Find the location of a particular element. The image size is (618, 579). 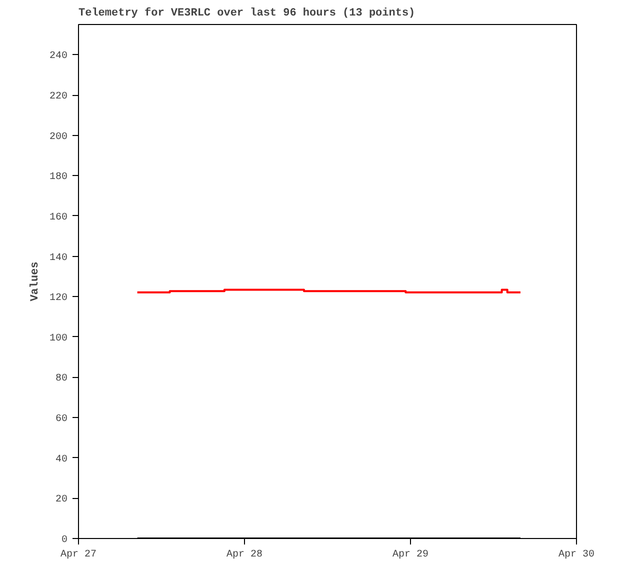

x-tick-label: Apr 29 is located at coordinates (410, 555).